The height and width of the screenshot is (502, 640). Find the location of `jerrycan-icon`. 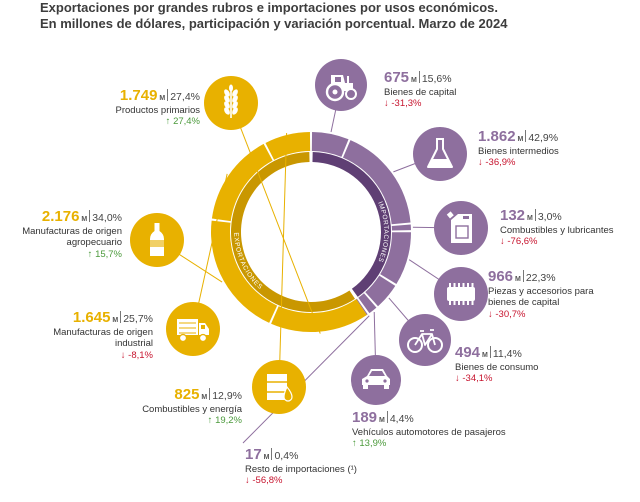

jerrycan-icon is located at coordinates (459, 227).